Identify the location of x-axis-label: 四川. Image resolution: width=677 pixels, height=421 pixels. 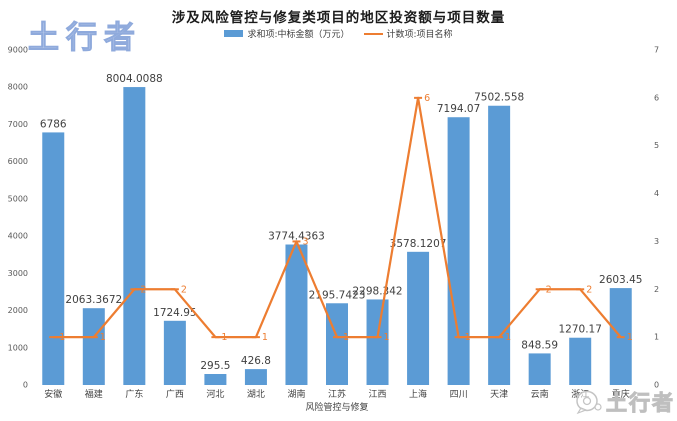
(459, 395).